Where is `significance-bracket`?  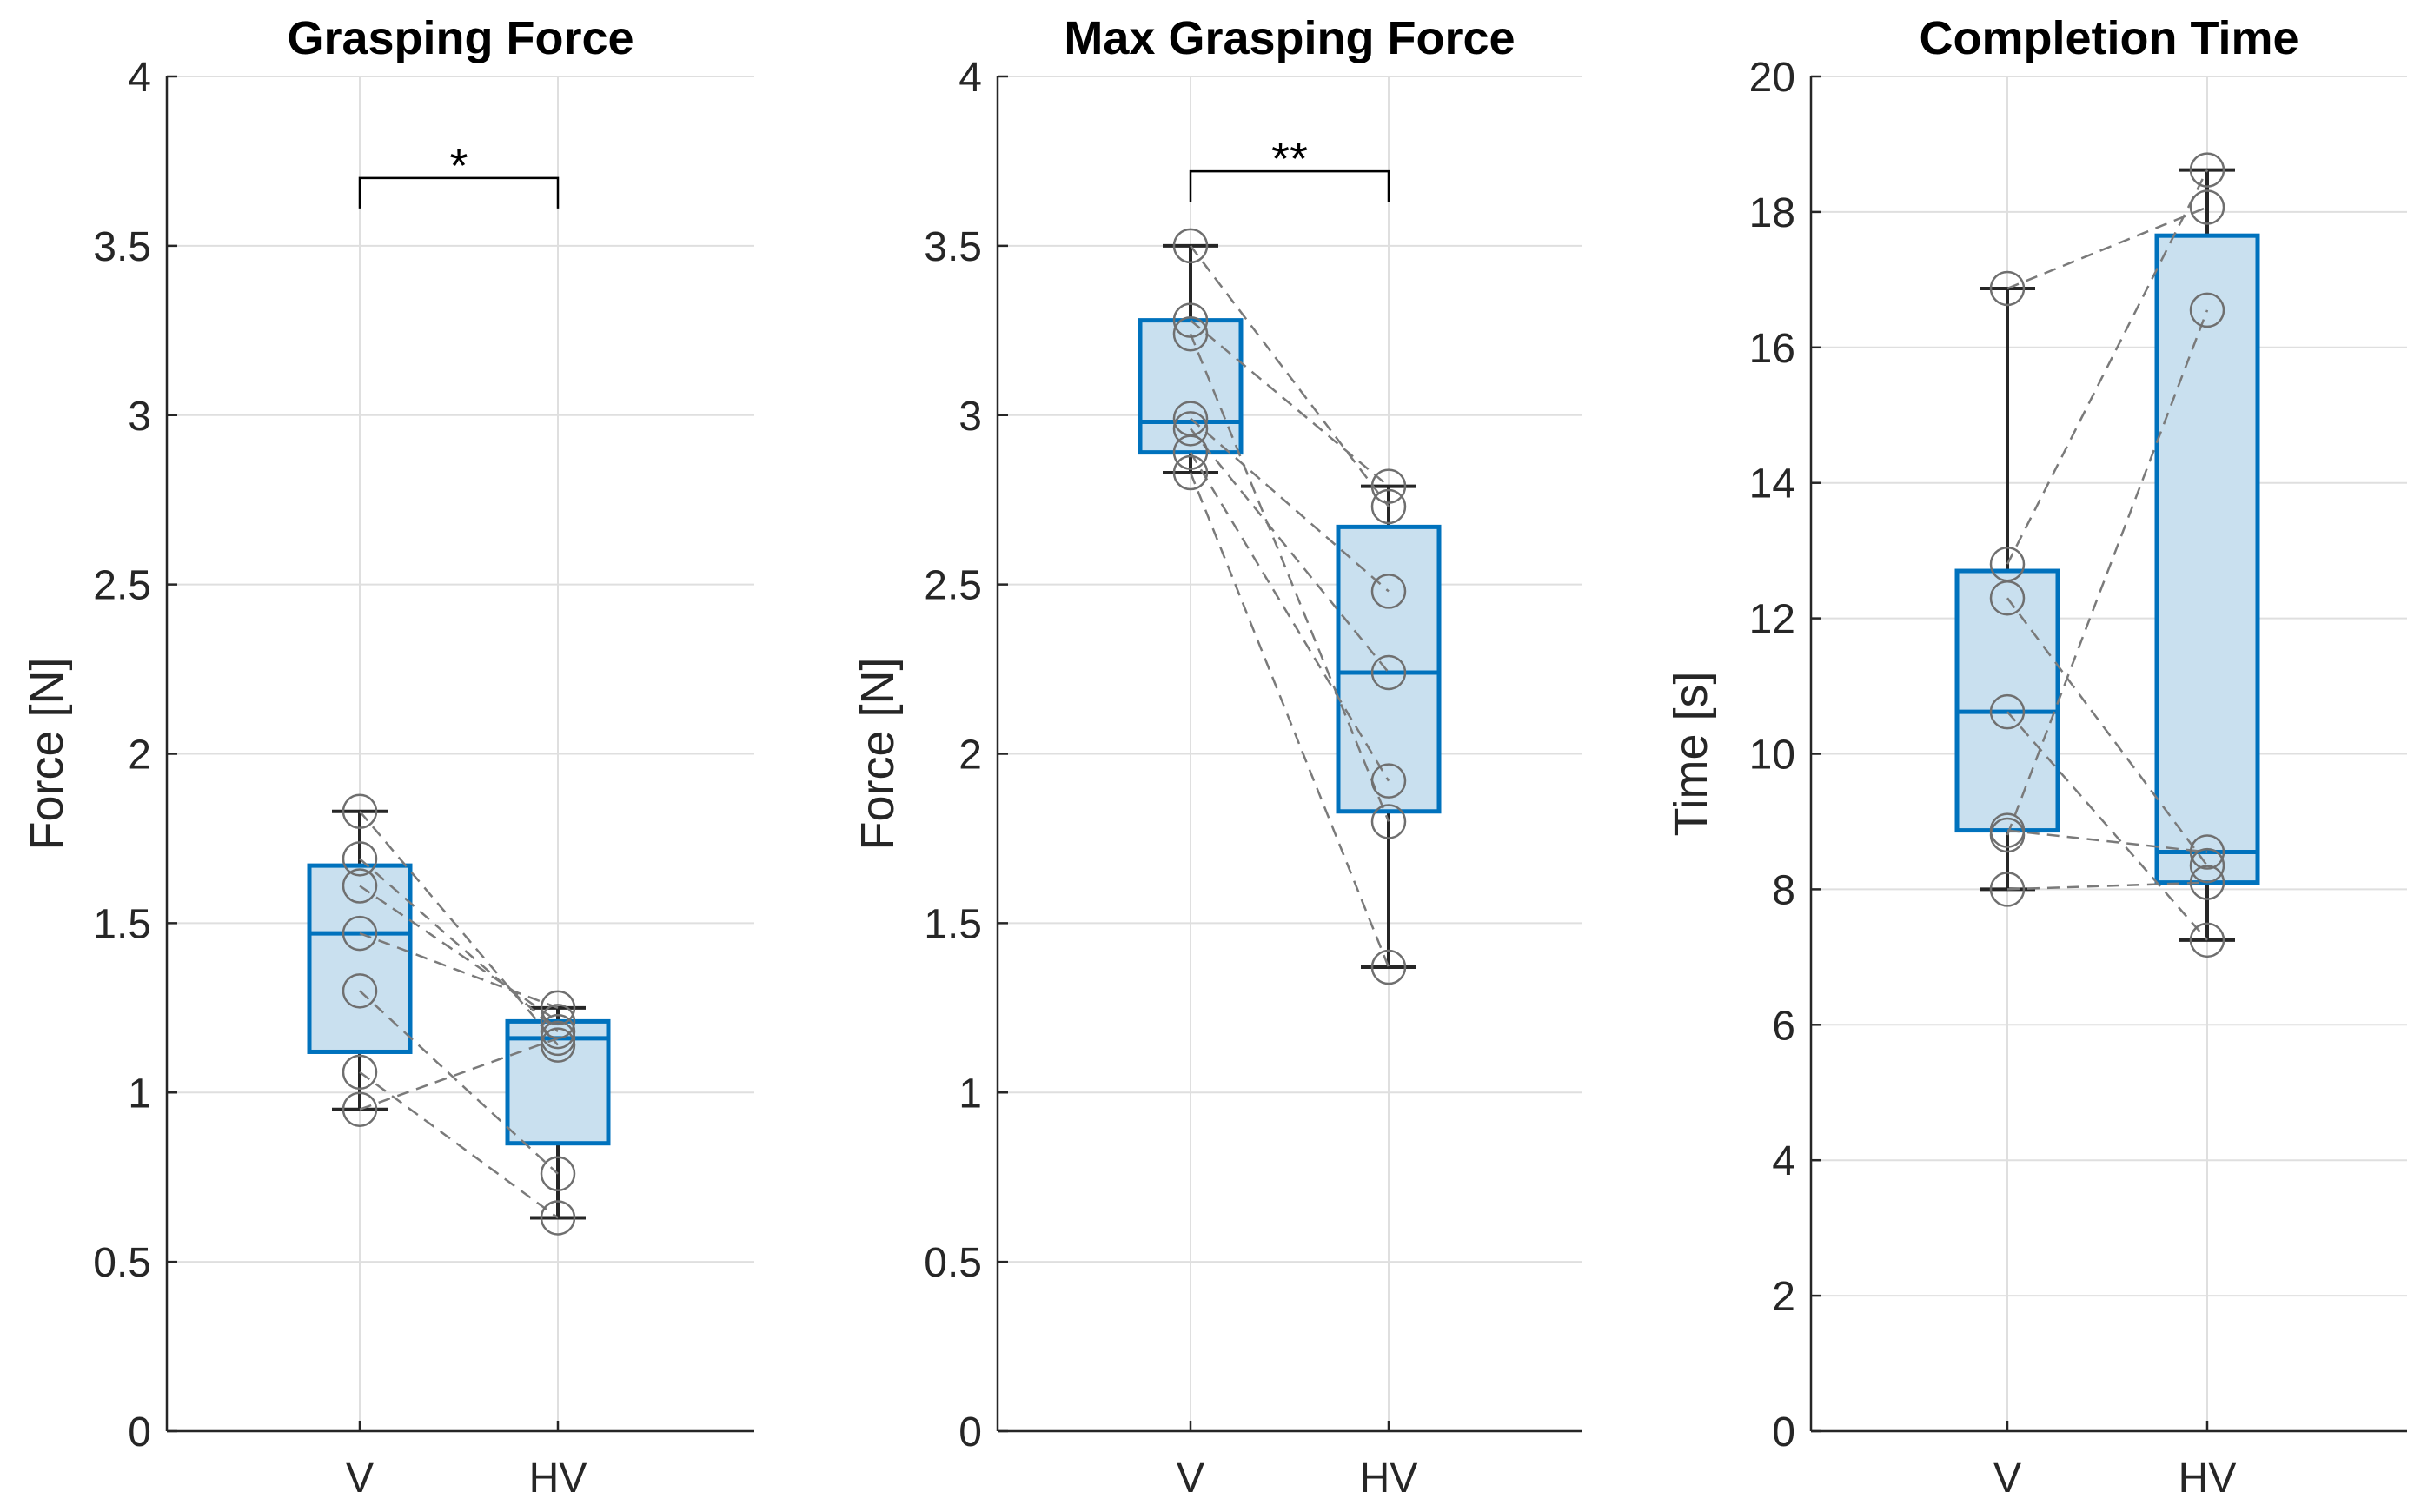 significance-bracket is located at coordinates (459, 192).